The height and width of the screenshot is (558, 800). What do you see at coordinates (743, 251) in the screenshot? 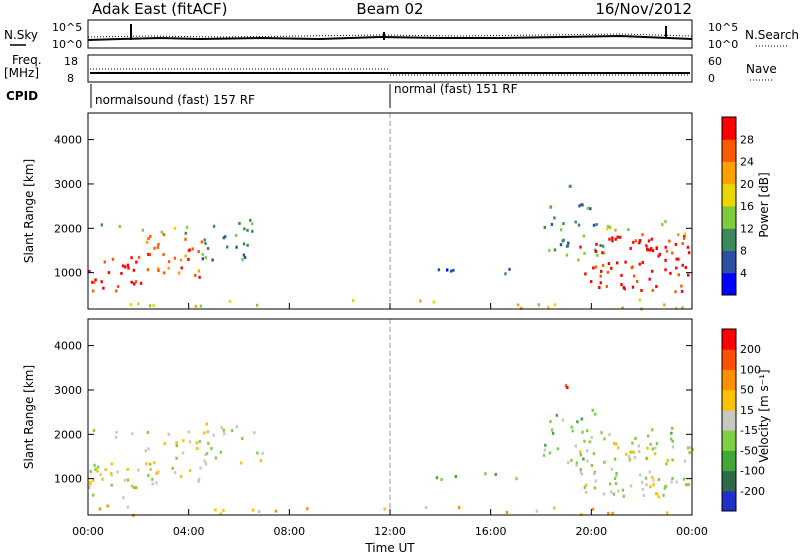
I see `colorbar-tick-label: 8` at bounding box center [743, 251].